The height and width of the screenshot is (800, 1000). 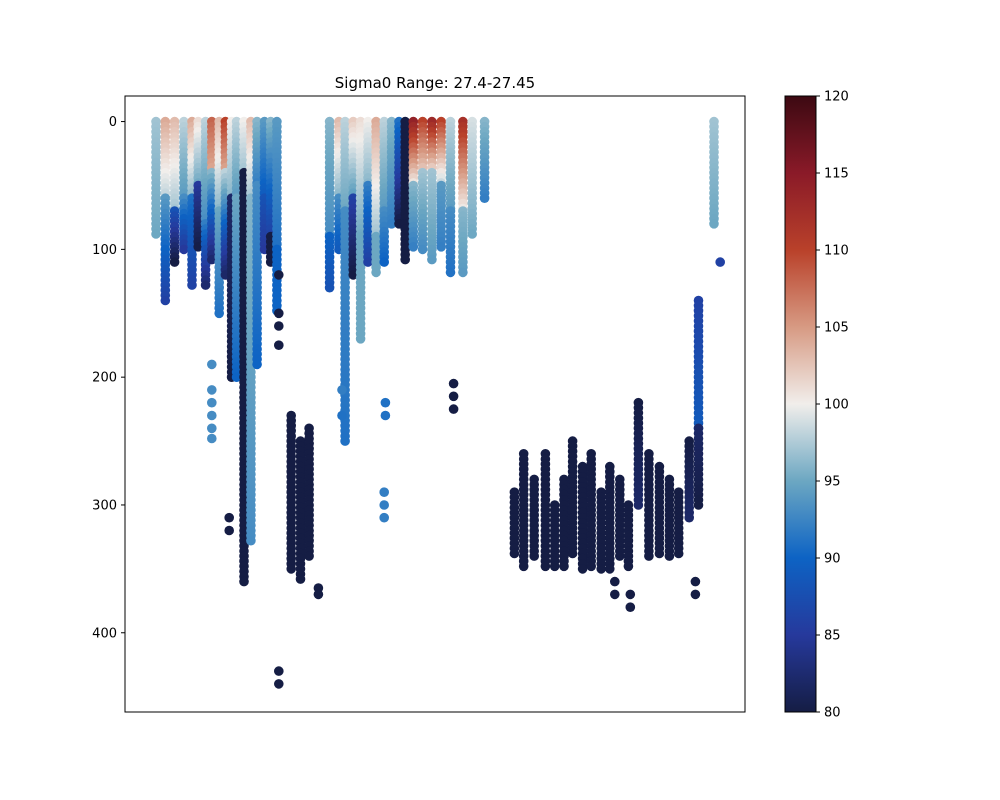 I want to click on colorbar-tick-label: 105, so click(x=836, y=328).